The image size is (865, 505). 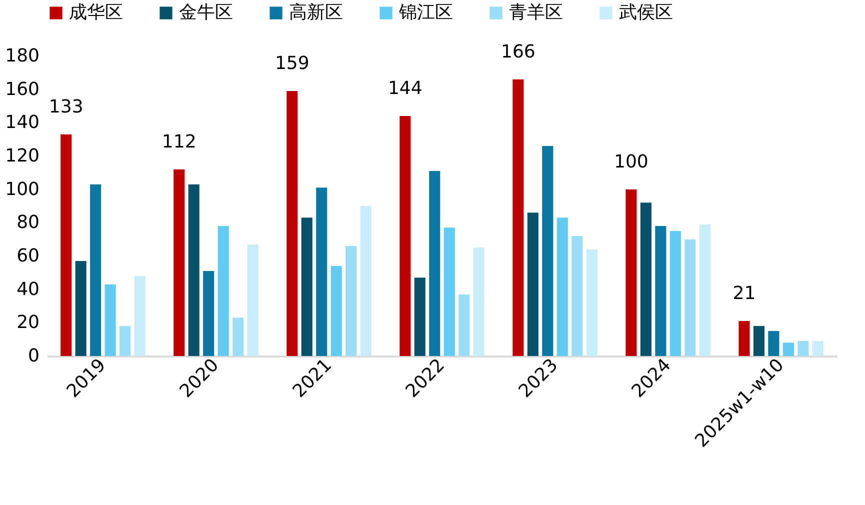 What do you see at coordinates (206, 12) in the screenshot?
I see `legend-label: 金牛区` at bounding box center [206, 12].